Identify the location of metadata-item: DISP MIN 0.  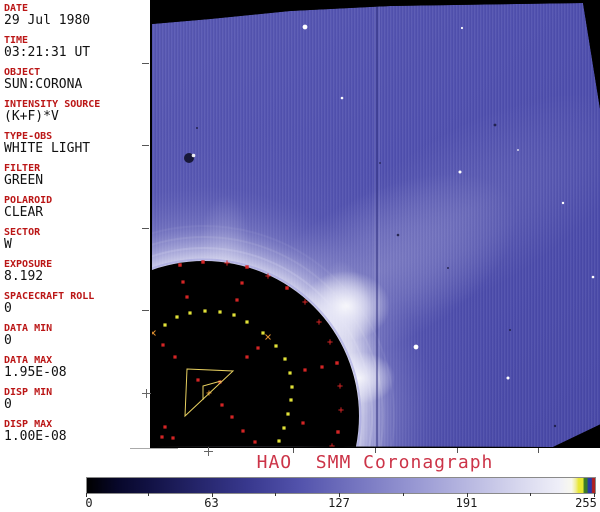
(77, 399).